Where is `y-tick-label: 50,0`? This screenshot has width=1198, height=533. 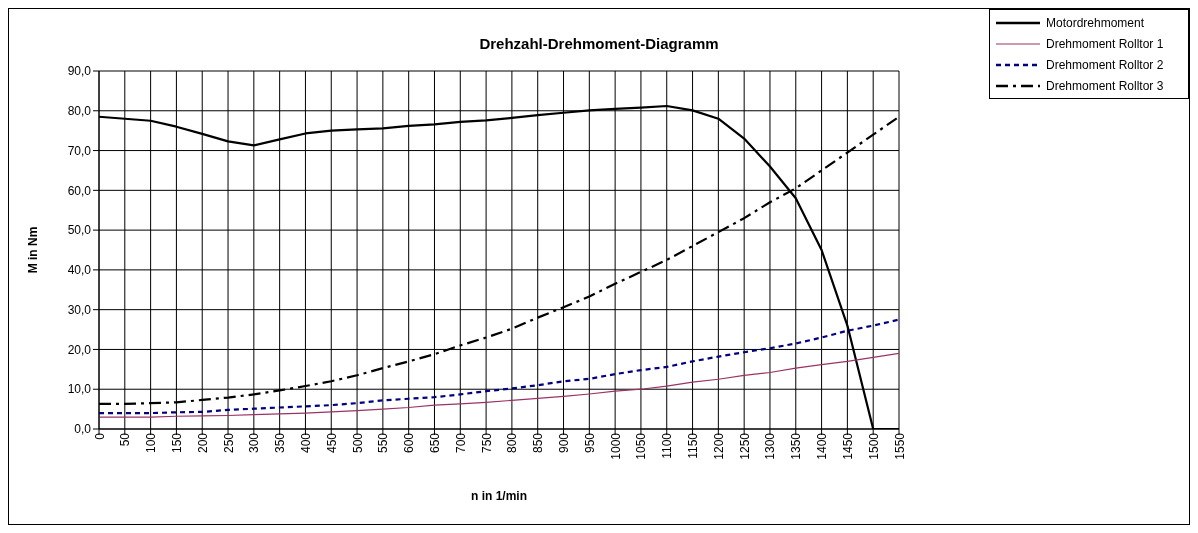
y-tick-label: 50,0 is located at coordinates (79, 230).